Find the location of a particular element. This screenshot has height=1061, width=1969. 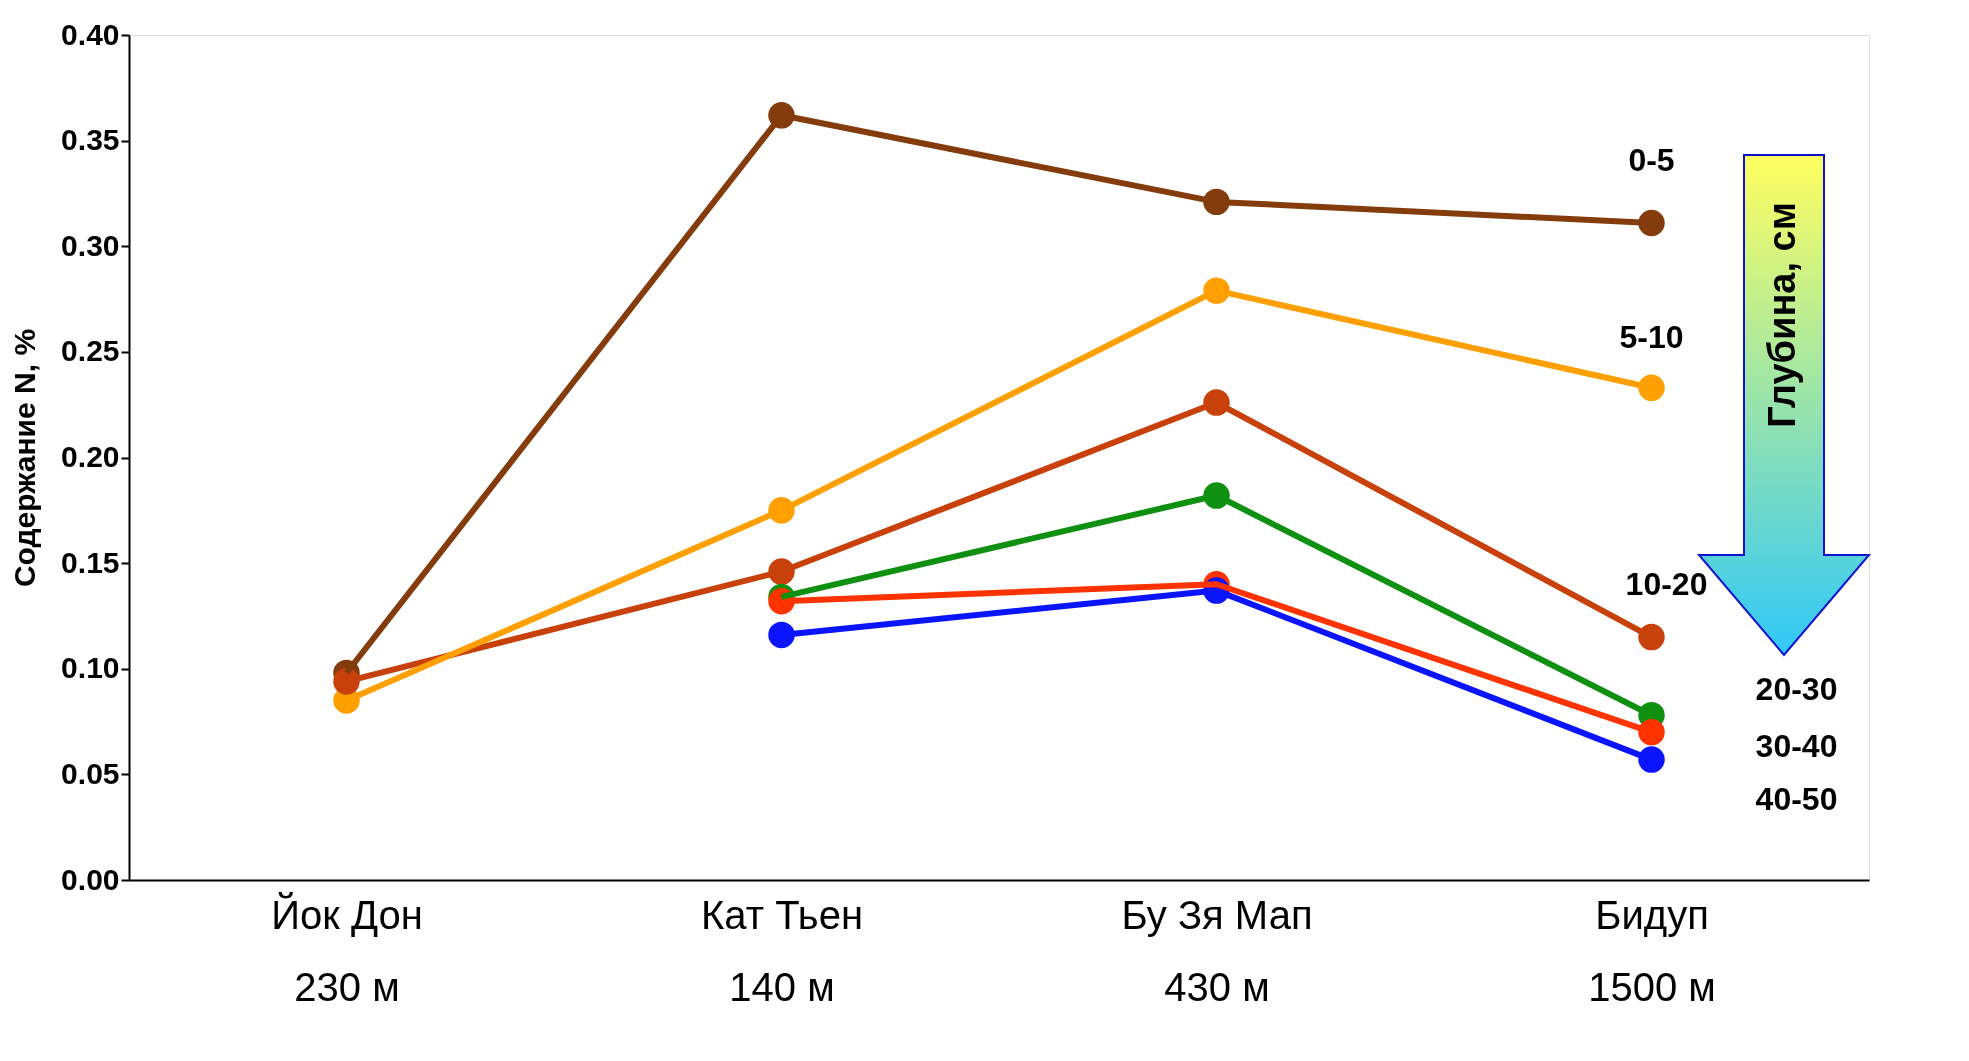

text: 30-40 is located at coordinates (1796, 746).